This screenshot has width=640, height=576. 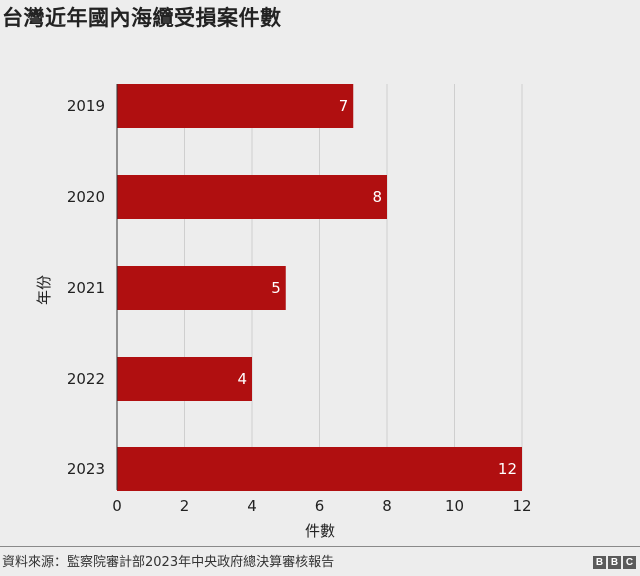 What do you see at coordinates (86, 106) in the screenshot?
I see `category-tick-label: 2019` at bounding box center [86, 106].